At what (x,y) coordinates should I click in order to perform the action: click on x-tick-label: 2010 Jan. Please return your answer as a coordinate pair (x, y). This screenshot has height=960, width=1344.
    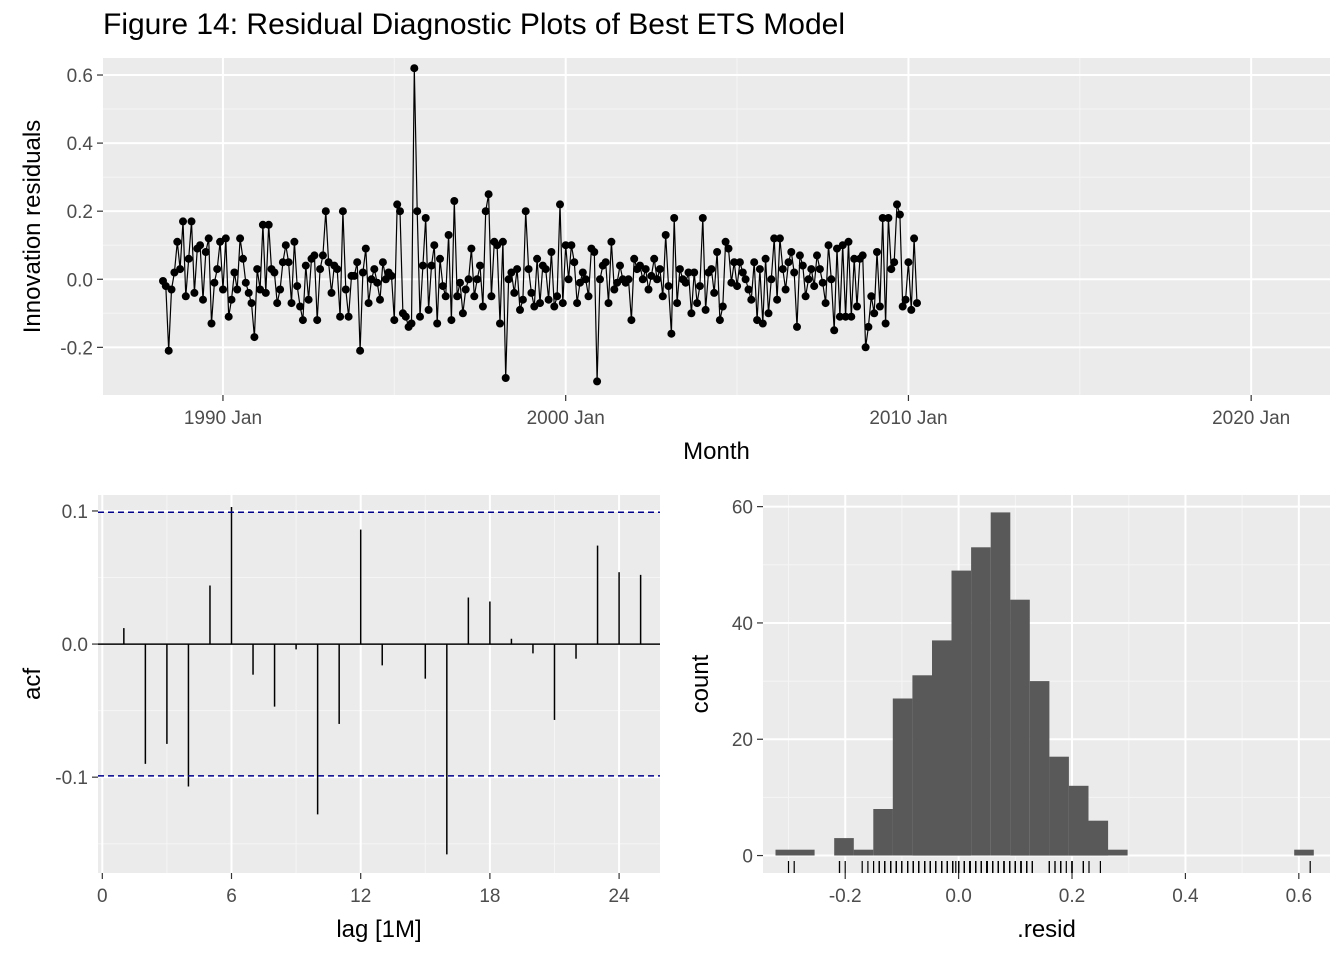
    Looking at the image, I should click on (908, 418).